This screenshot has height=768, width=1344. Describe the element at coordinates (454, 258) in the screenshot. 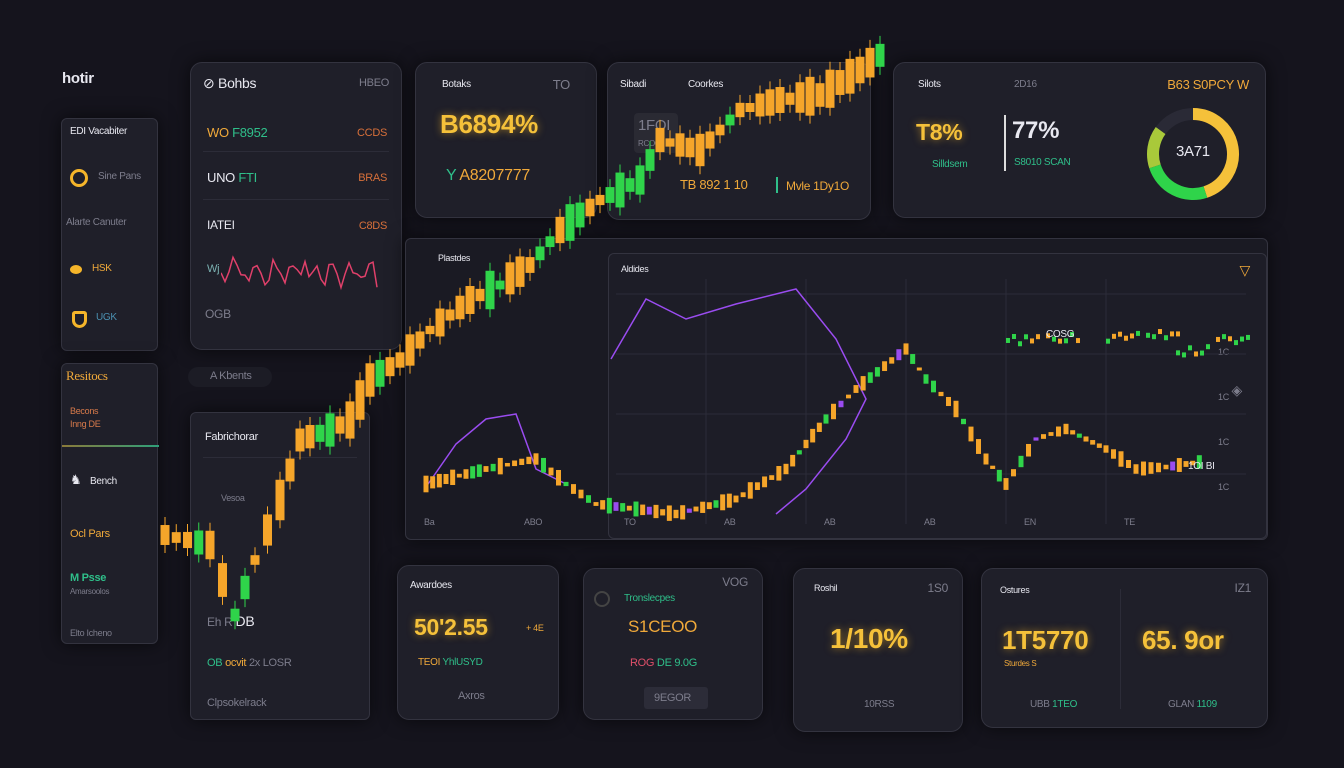

I see `chart-left-label: Plastdes` at that location.